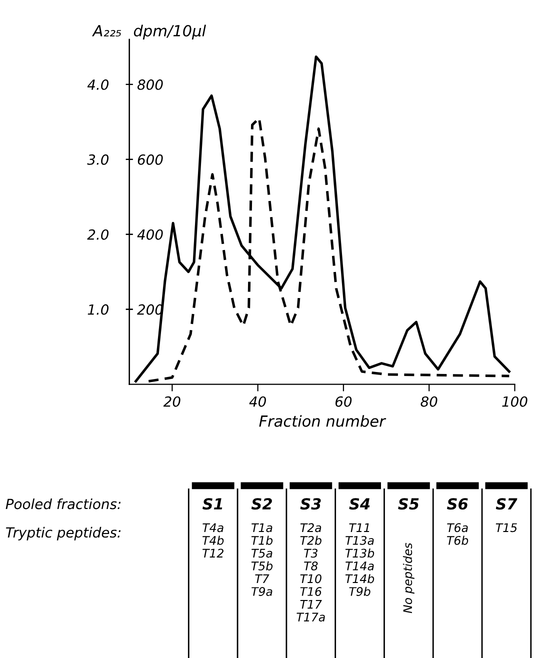 This screenshot has height=658, width=539. I want to click on text: Tryptic peptides:, so click(63, 533).